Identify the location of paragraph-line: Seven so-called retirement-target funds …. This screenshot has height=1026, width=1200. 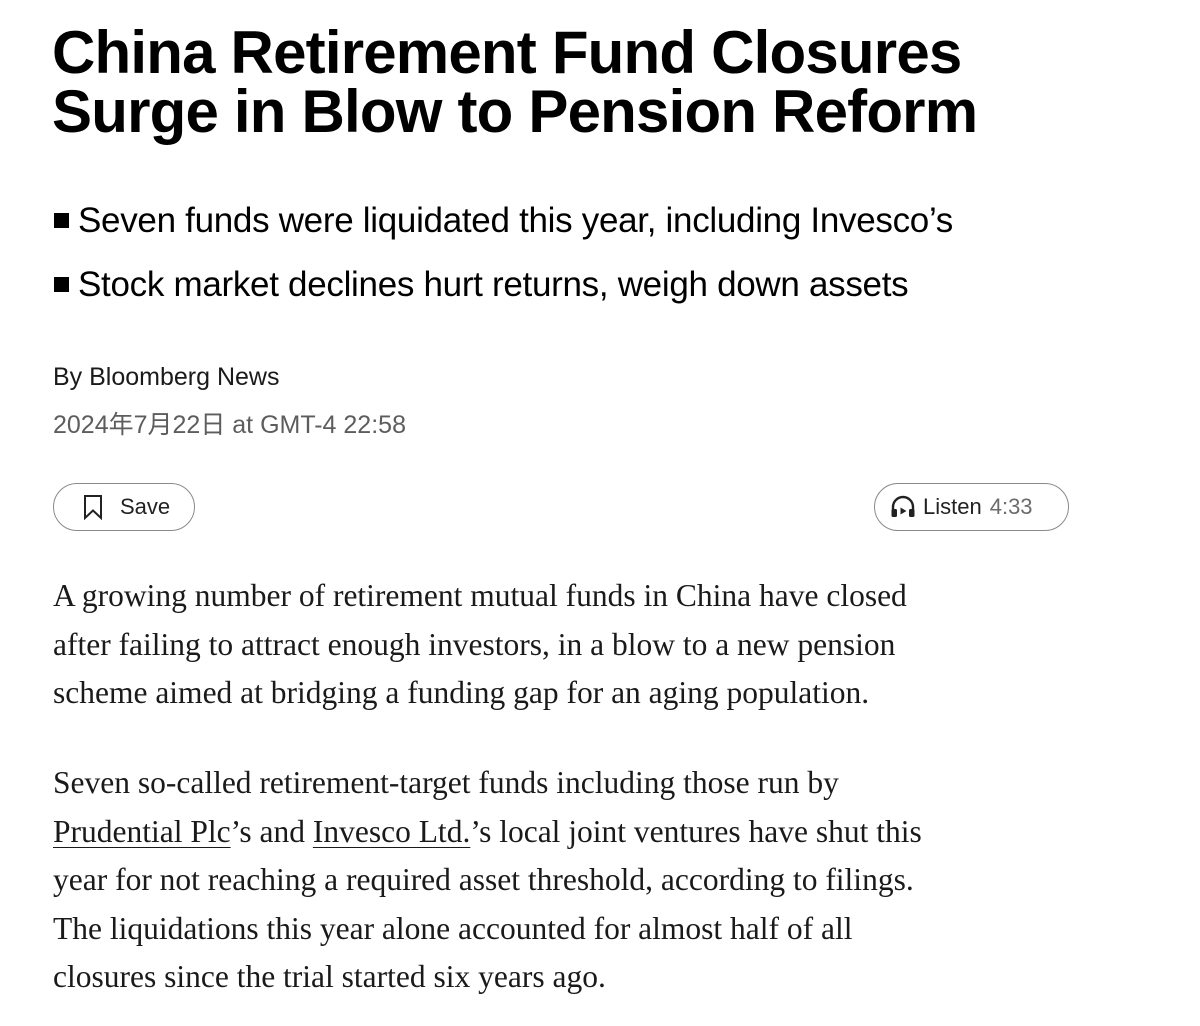
(446, 782).